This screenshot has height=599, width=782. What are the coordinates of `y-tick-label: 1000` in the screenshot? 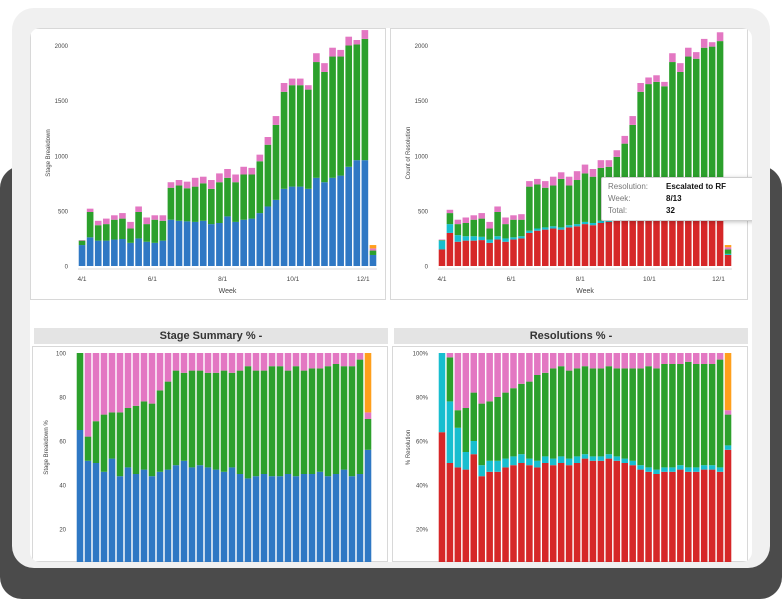 It's located at (62, 157).